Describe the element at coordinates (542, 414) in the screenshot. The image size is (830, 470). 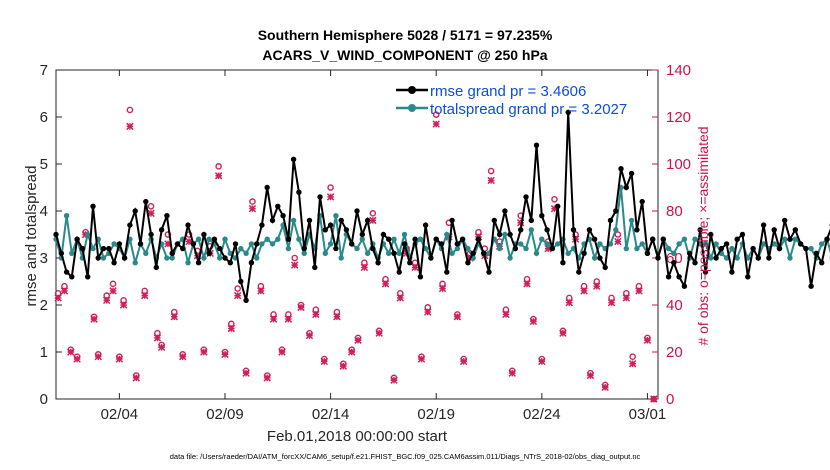
I see `x-tick-label: 02/24` at that location.